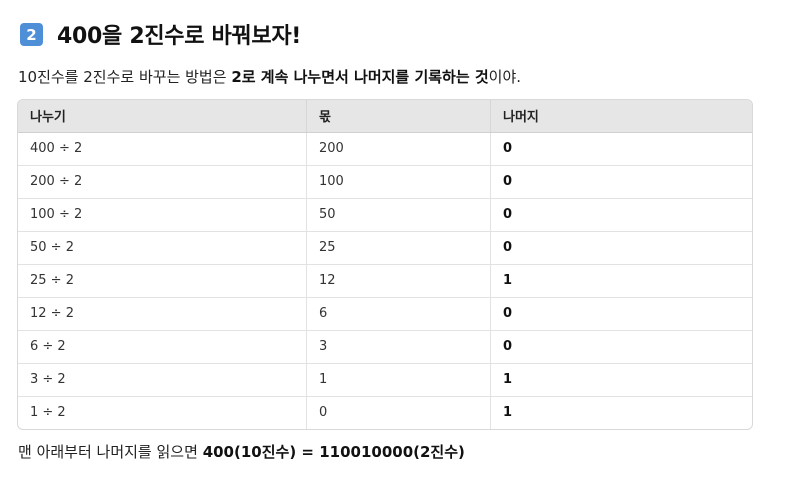 The width and height of the screenshot is (795, 490). What do you see at coordinates (398, 281) in the screenshot?
I see `quotient-cell: 12` at bounding box center [398, 281].